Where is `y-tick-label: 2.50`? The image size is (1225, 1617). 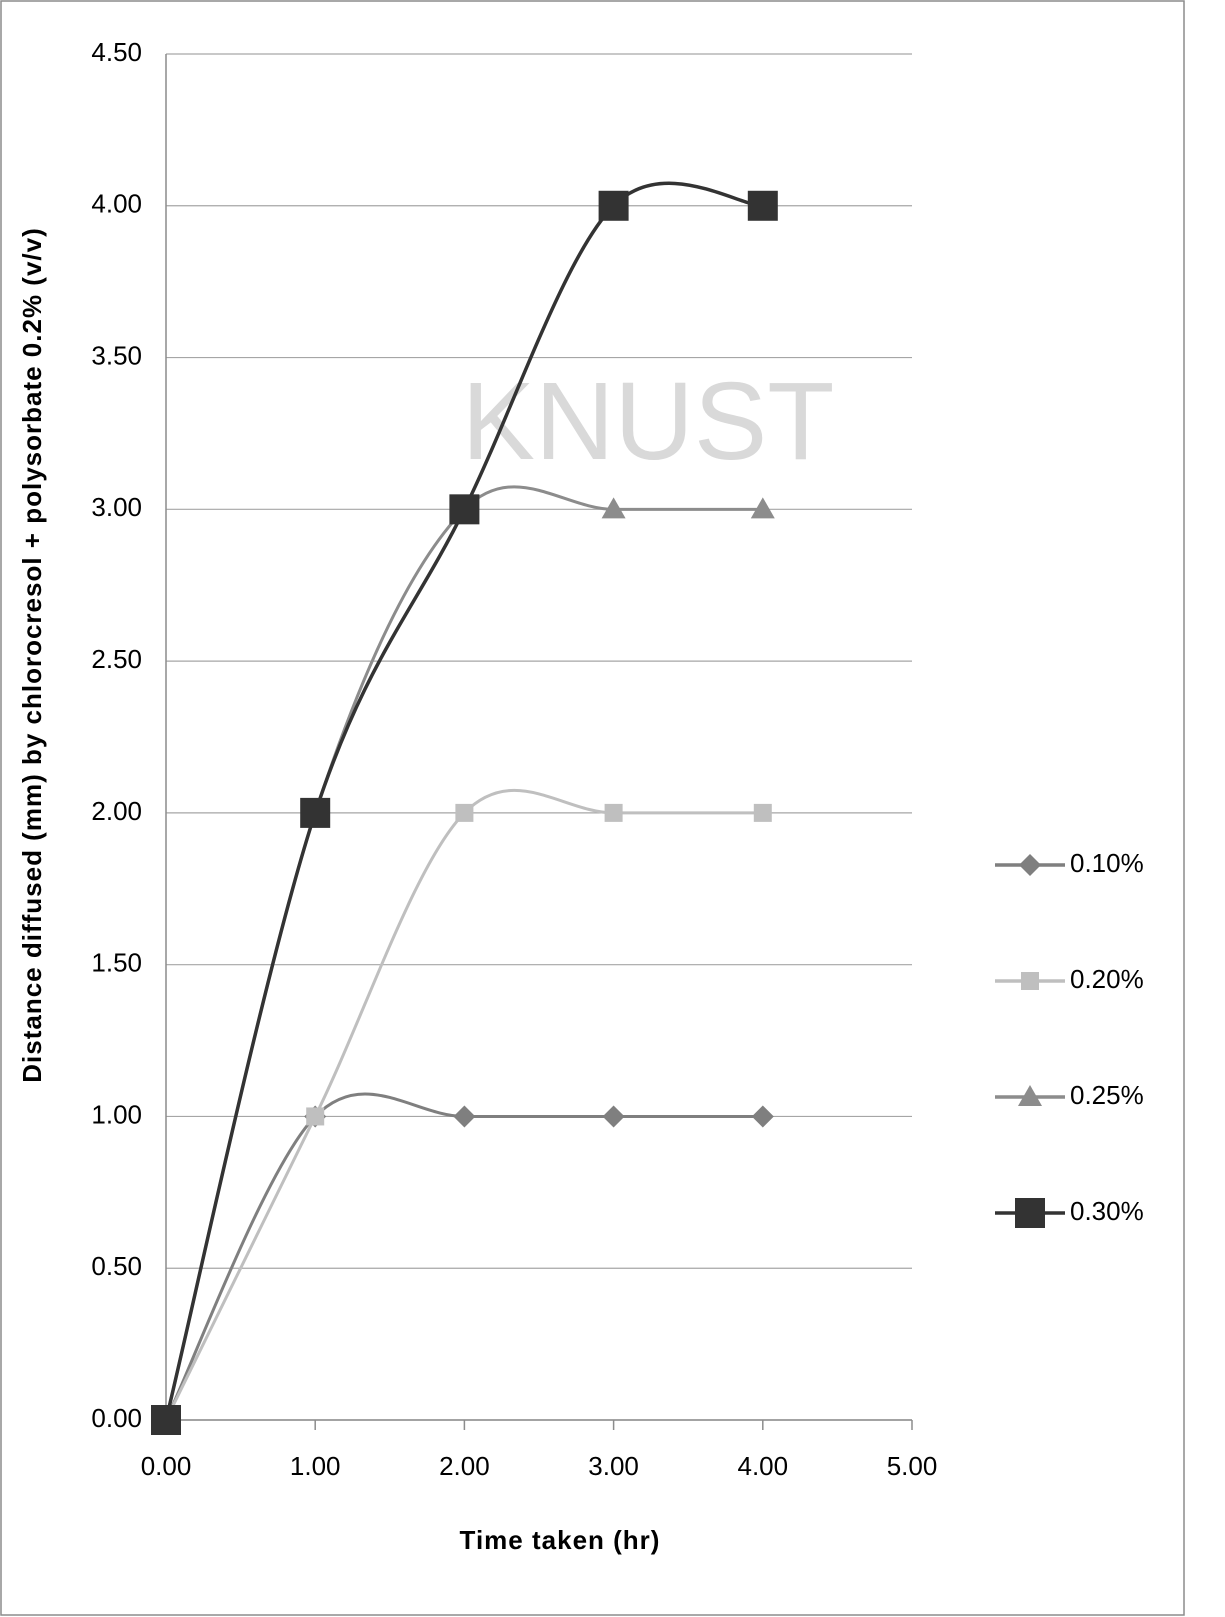 y-tick-label: 2.50 is located at coordinates (116, 659).